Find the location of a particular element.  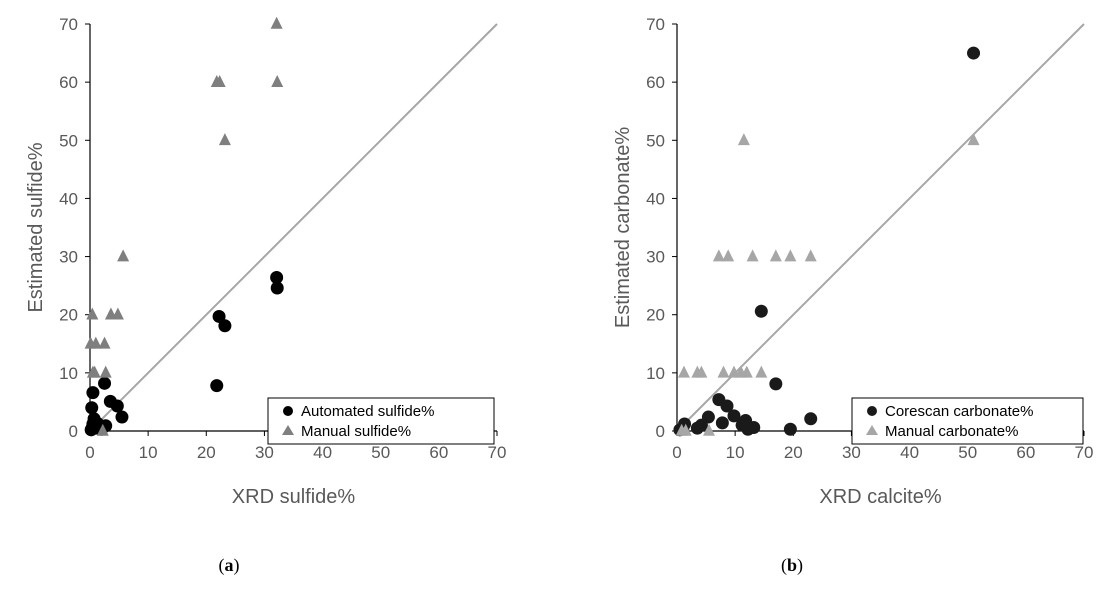

chart-a-x-tick-label: 70 is located at coordinates (497, 452).